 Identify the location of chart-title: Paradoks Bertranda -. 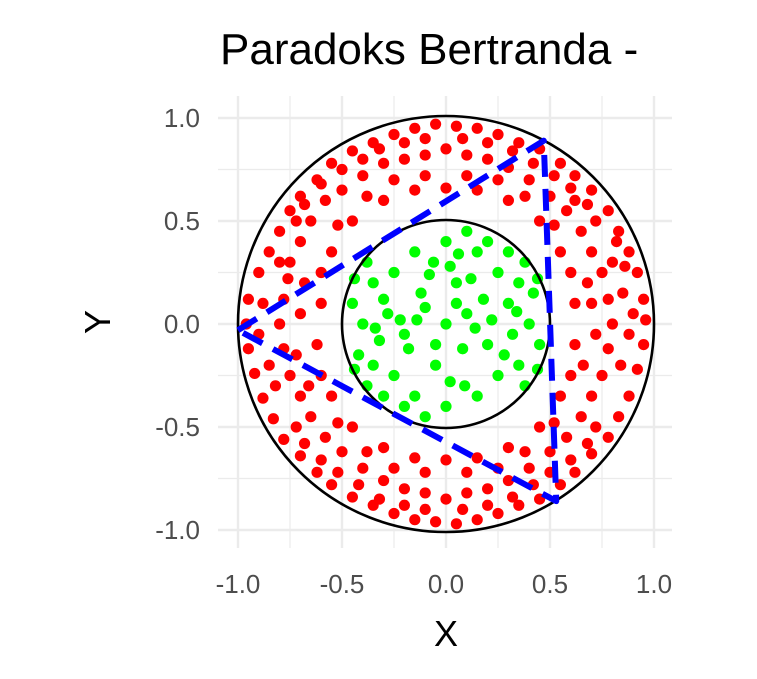
(429, 49).